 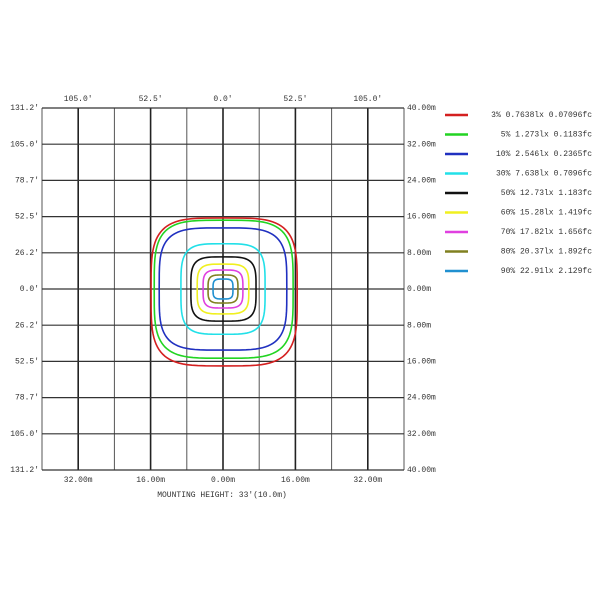 I want to click on x-tick-label: 0.00m, so click(x=223, y=480).